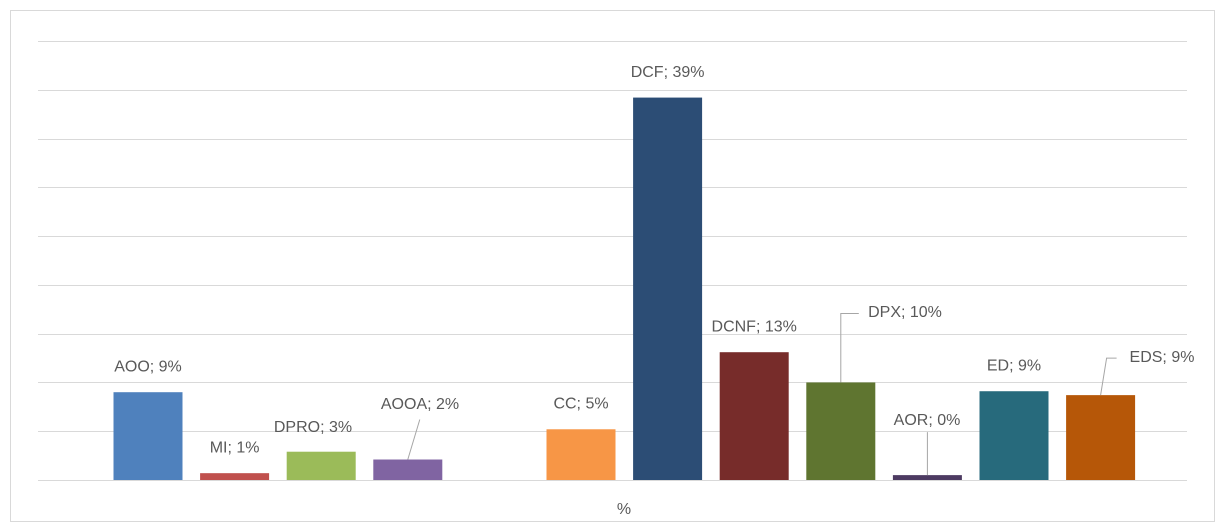  Describe the element at coordinates (1014, 365) in the screenshot. I see `data-label: ED; 9%` at that location.